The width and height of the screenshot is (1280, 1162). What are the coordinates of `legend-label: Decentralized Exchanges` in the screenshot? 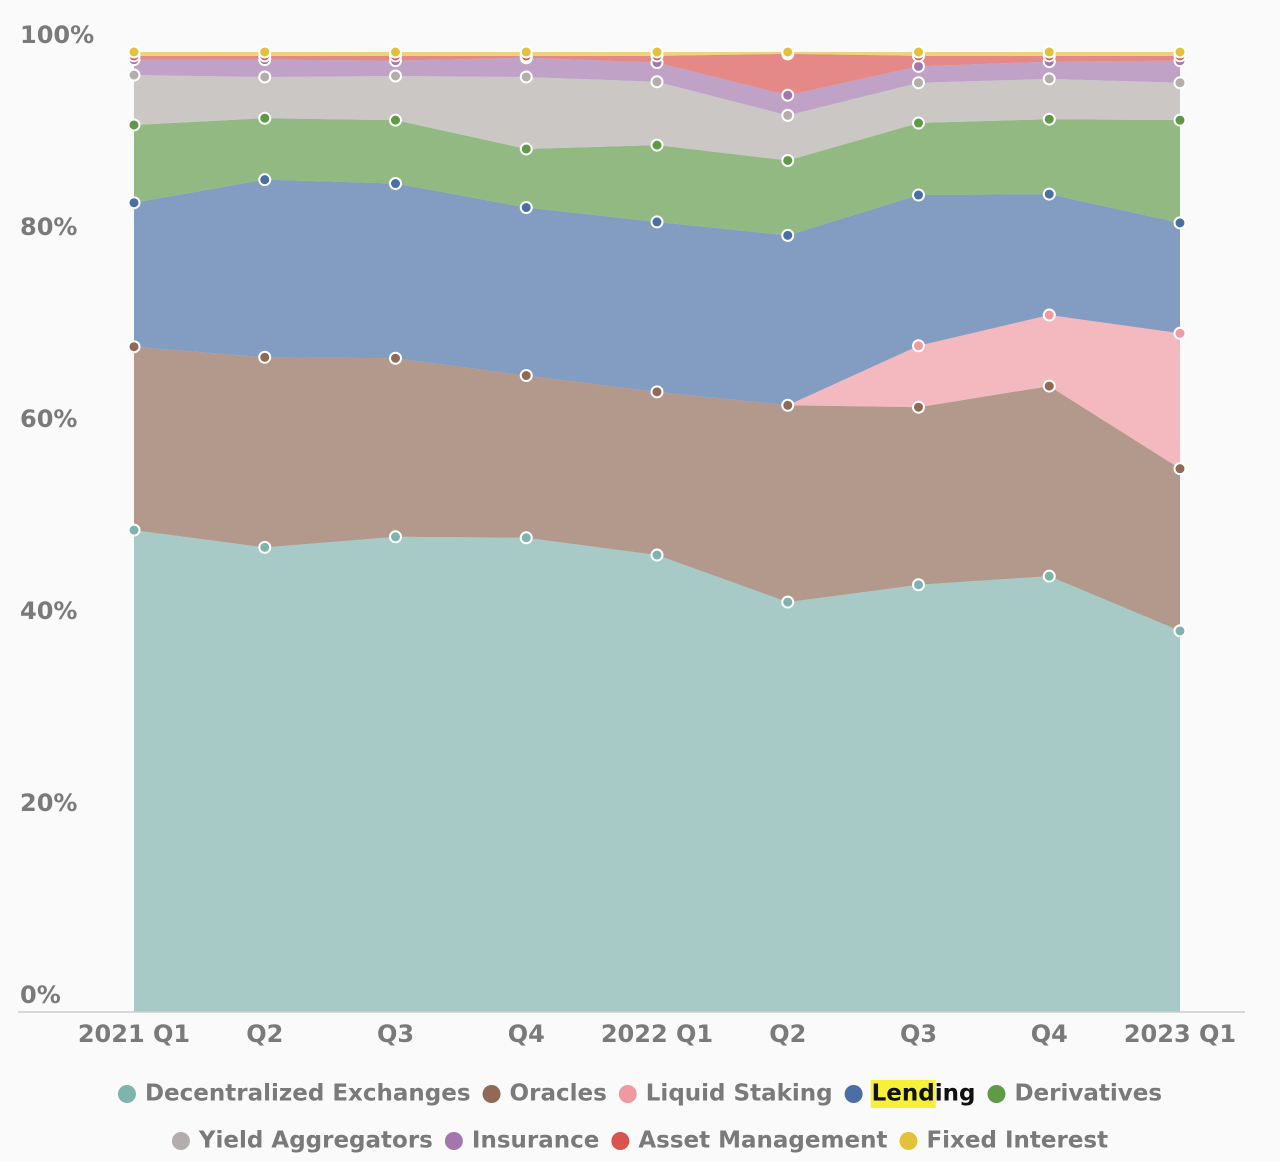 It's located at (308, 1094).